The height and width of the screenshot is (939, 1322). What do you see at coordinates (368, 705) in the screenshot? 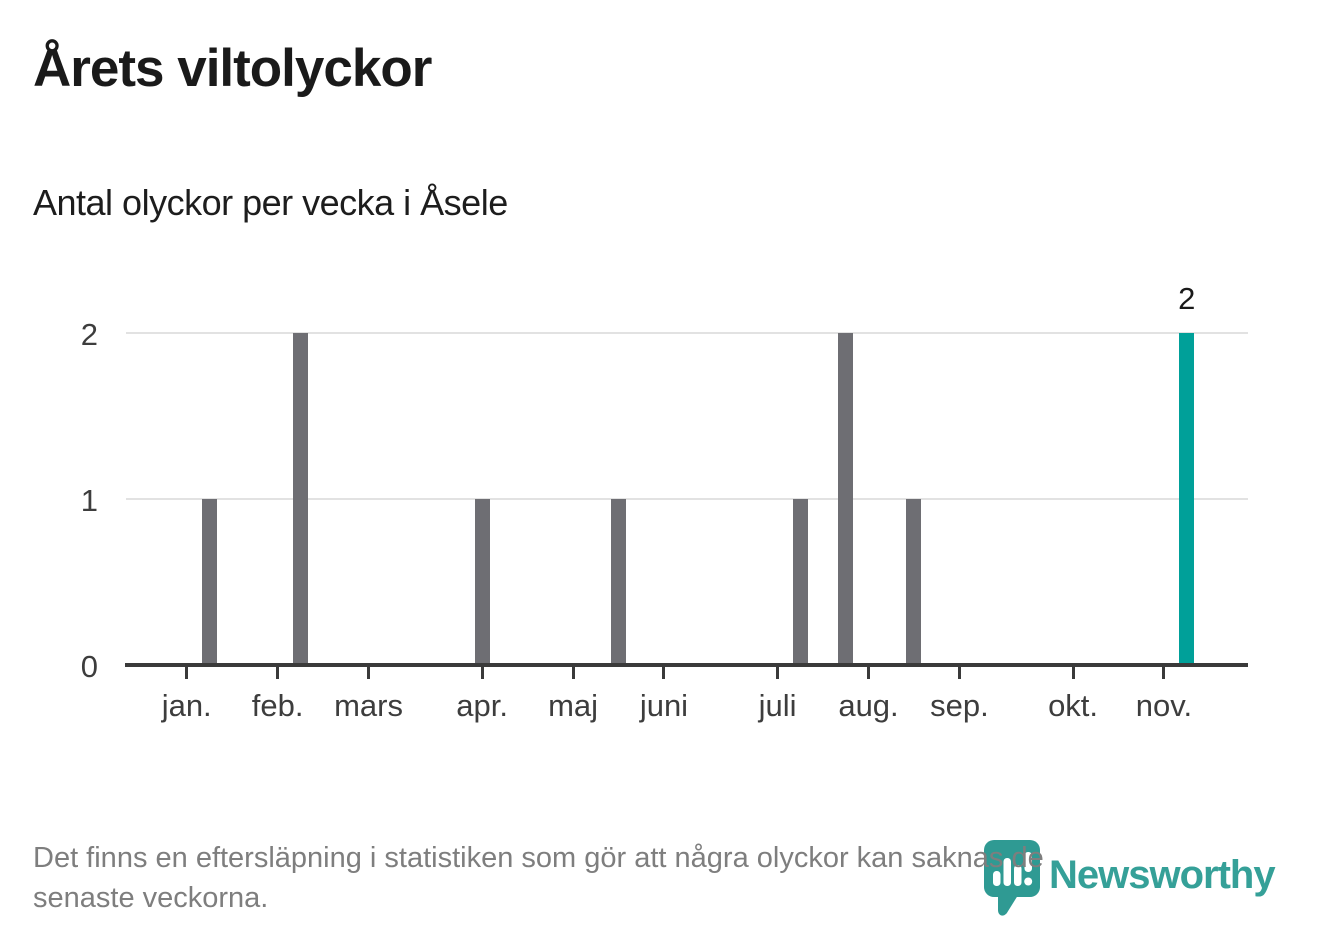
I see `x-axis-label: mars` at bounding box center [368, 705].